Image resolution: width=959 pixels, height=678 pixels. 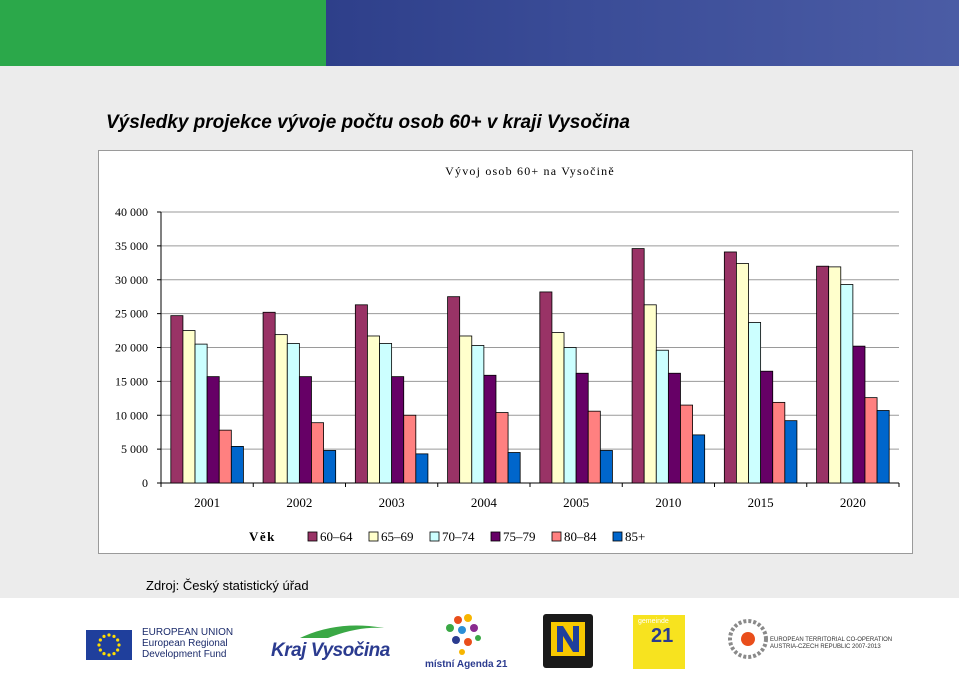 What do you see at coordinates (576, 502) in the screenshot?
I see `x-tick-label: 2005` at bounding box center [576, 502].